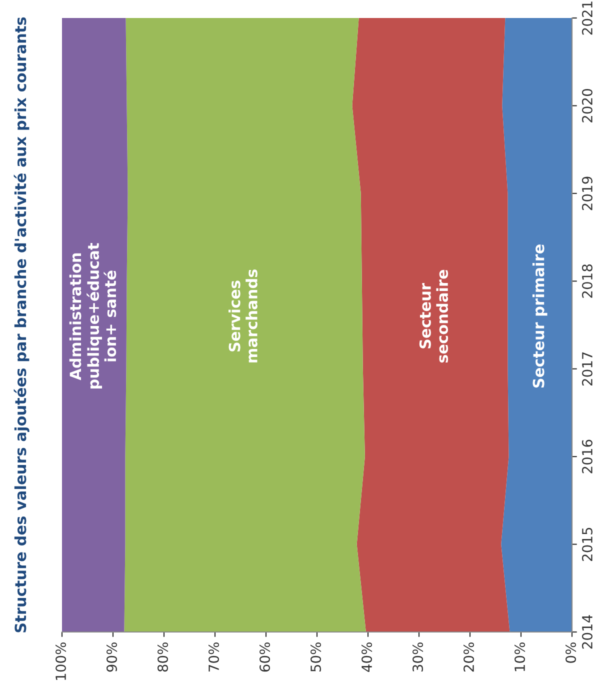 This screenshot has width=616, height=688. Describe the element at coordinates (61, 661) in the screenshot. I see `x-tick-label: 100%` at that location.